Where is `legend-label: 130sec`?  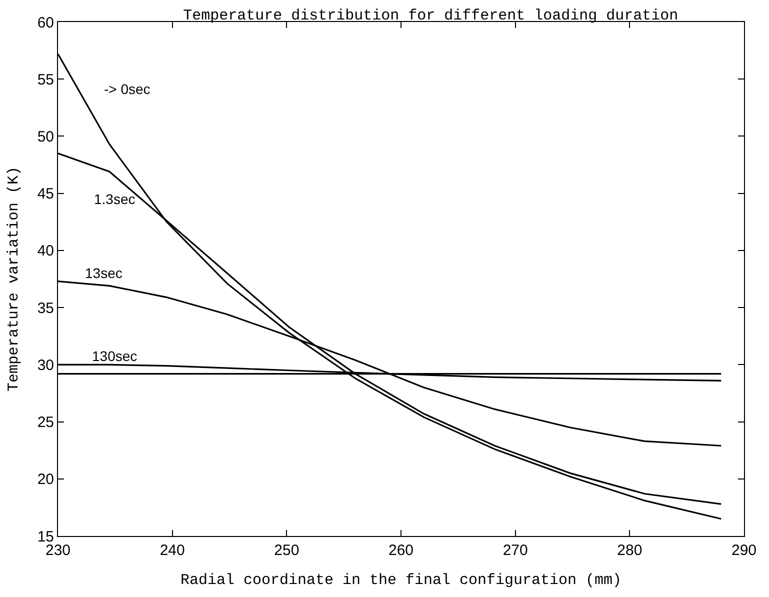
legend-label: 130sec is located at coordinates (115, 356).